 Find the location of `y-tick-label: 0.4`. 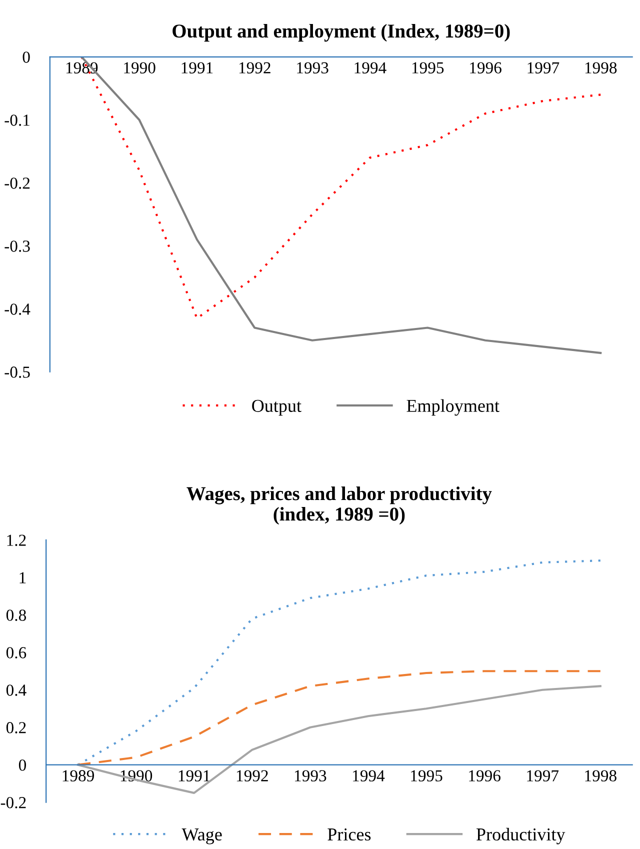

y-tick-label: 0.4 is located at coordinates (16, 690).